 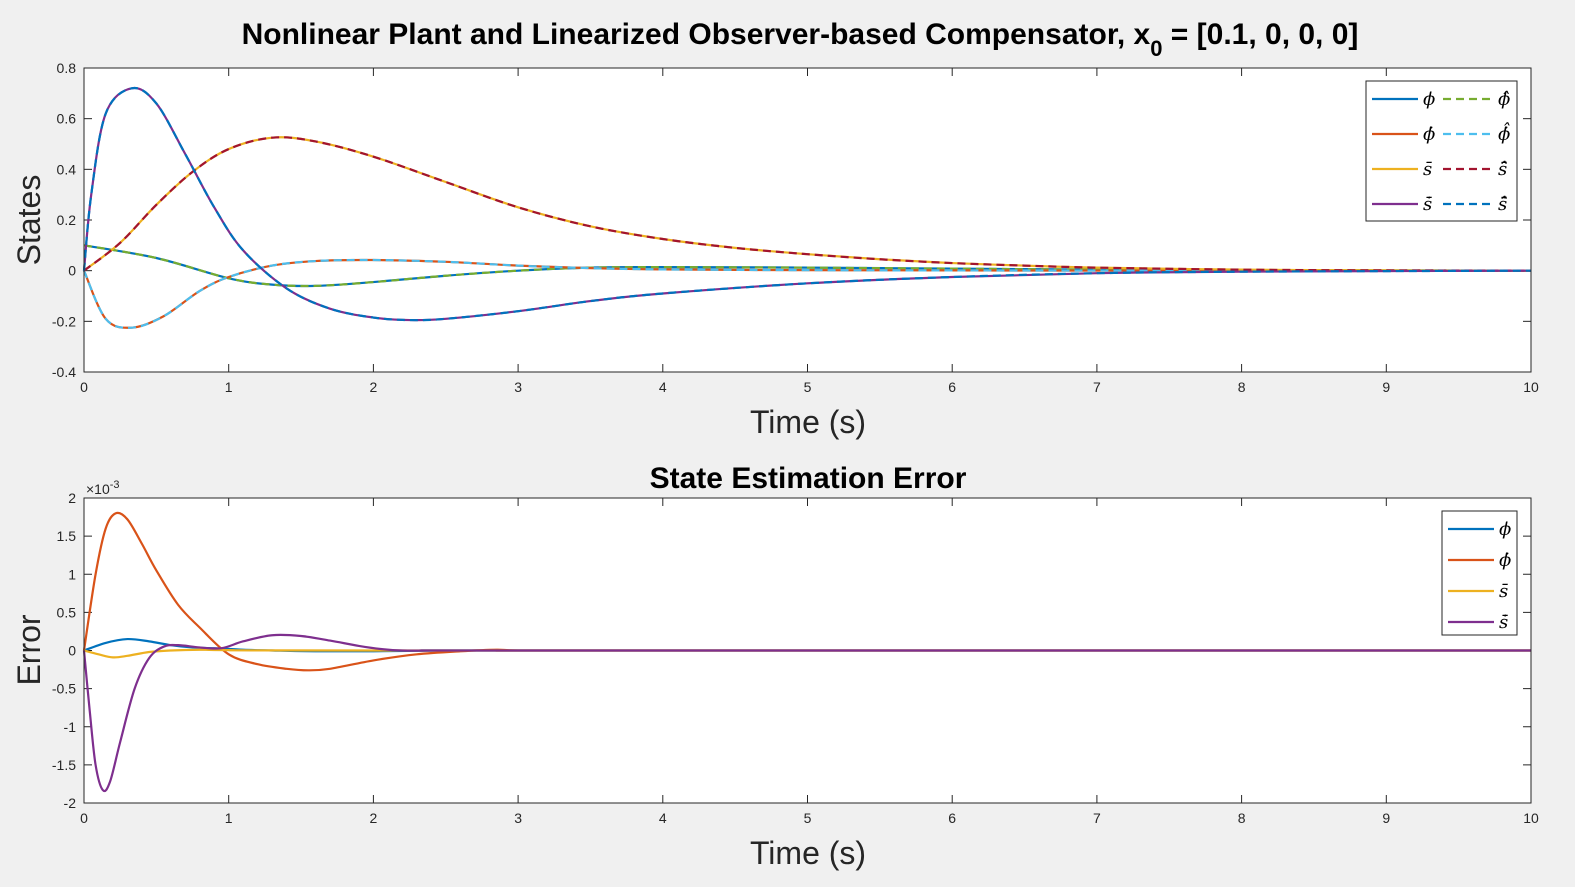 What do you see at coordinates (1504, 133) in the screenshot?
I see `states-legend-label-estimate: ϕ̇̂` at bounding box center [1504, 133].